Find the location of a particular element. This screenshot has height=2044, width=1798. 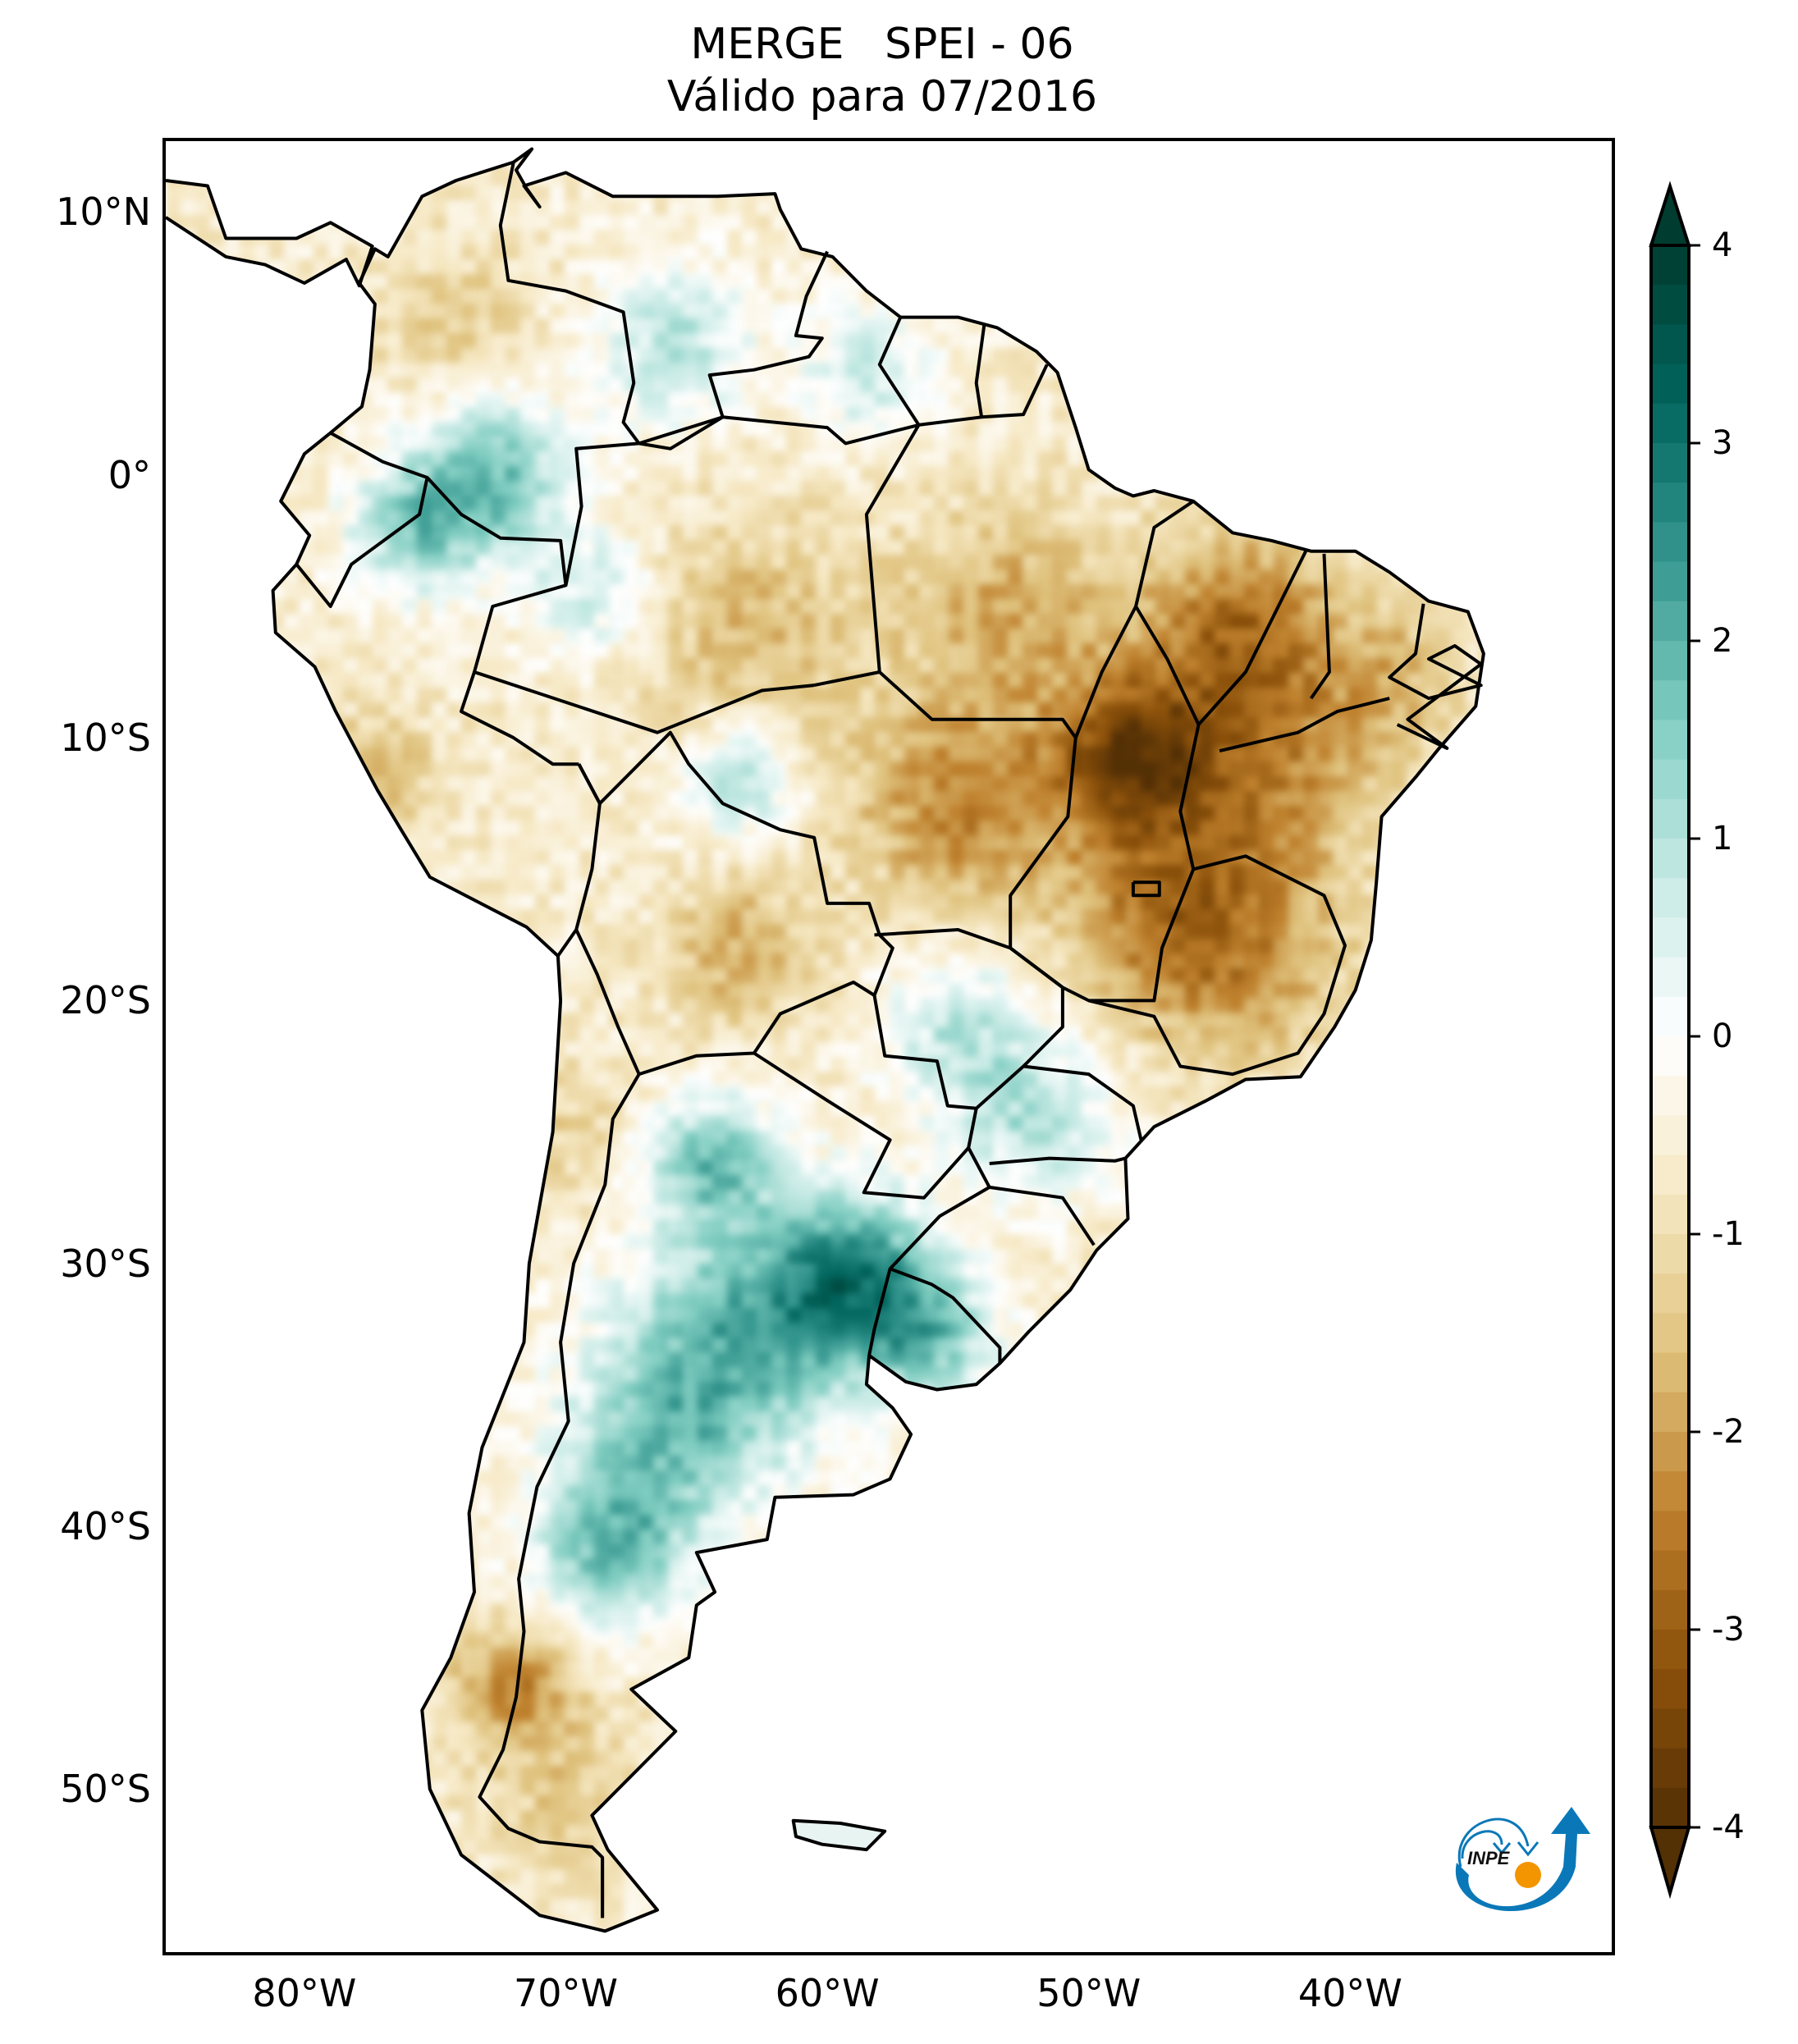

state-pa-mt is located at coordinates (945, 704).